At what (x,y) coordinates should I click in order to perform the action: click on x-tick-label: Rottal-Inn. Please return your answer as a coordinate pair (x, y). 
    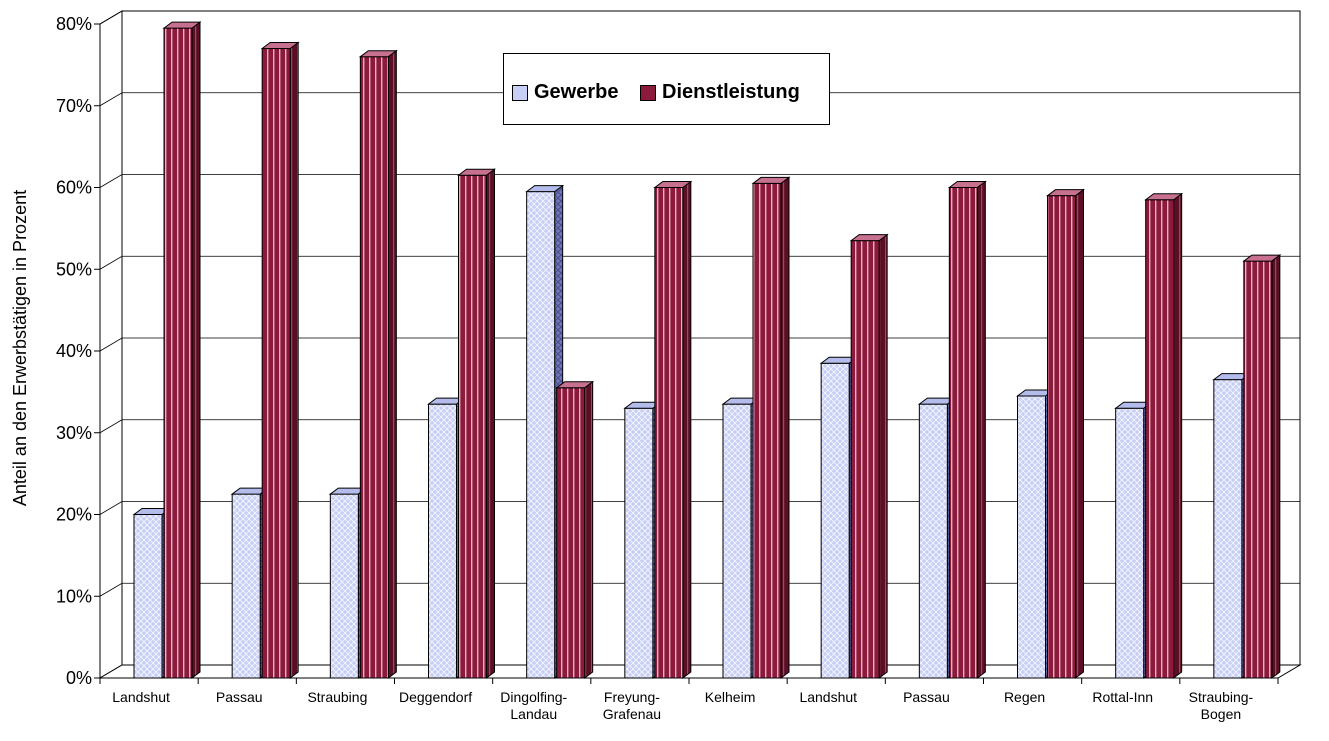
    Looking at the image, I should click on (1122, 697).